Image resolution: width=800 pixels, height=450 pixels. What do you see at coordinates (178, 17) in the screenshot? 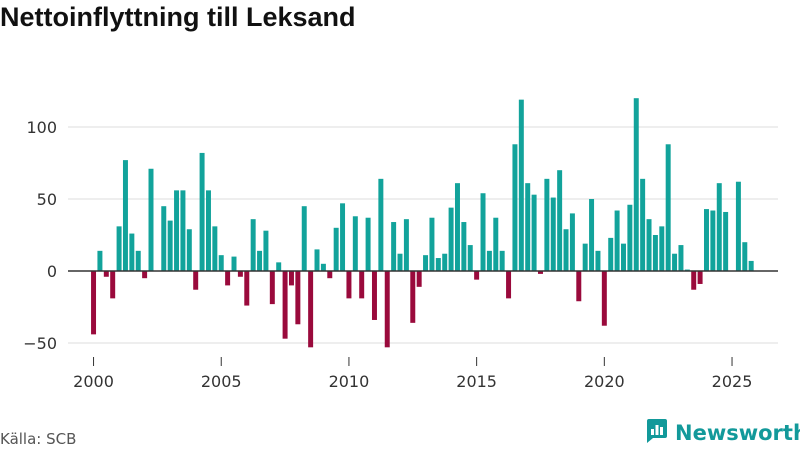
I see `chart-title: Nettoinflyttning till Leksand` at bounding box center [178, 17].